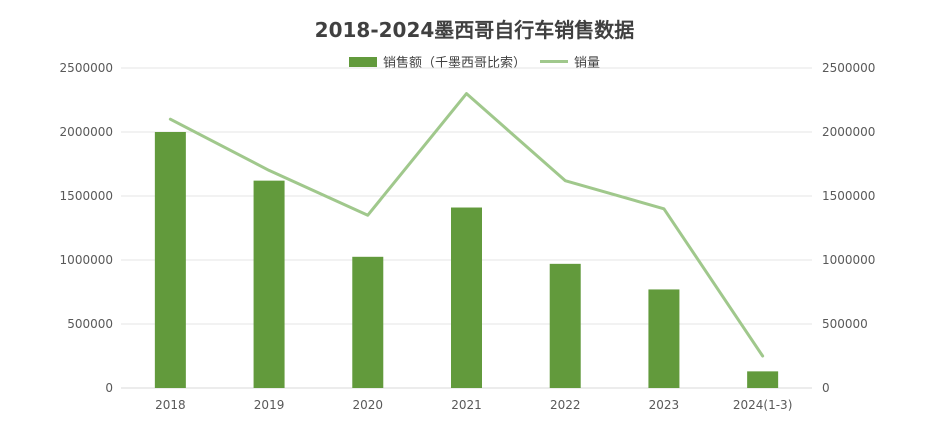 The image size is (949, 430). I want to click on bar-sales-2024(1-3), so click(763, 379).